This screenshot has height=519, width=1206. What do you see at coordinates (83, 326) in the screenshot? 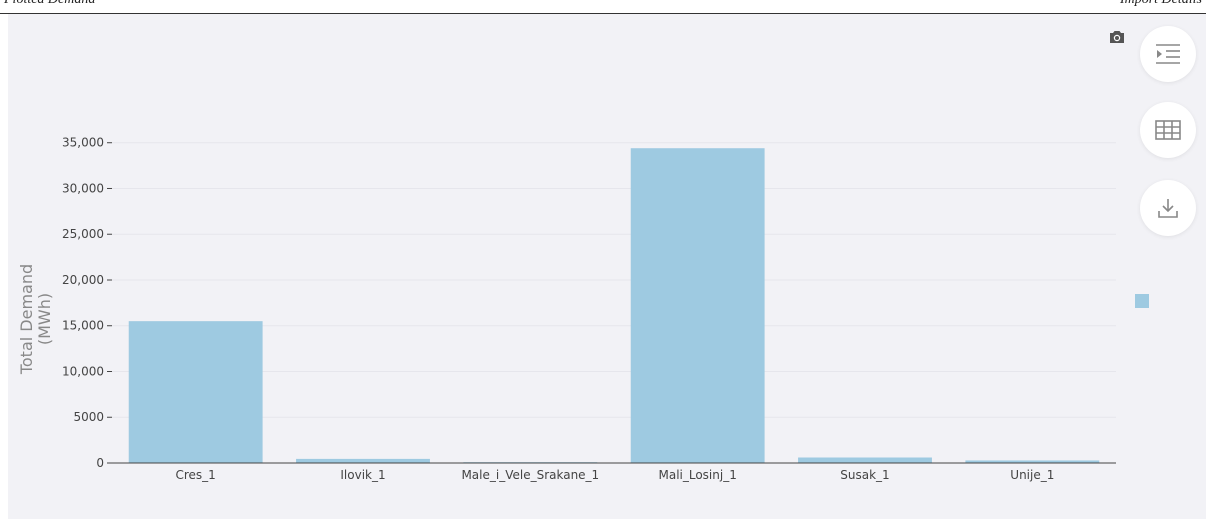
I see `y-tick-label: 15,000` at bounding box center [83, 326].